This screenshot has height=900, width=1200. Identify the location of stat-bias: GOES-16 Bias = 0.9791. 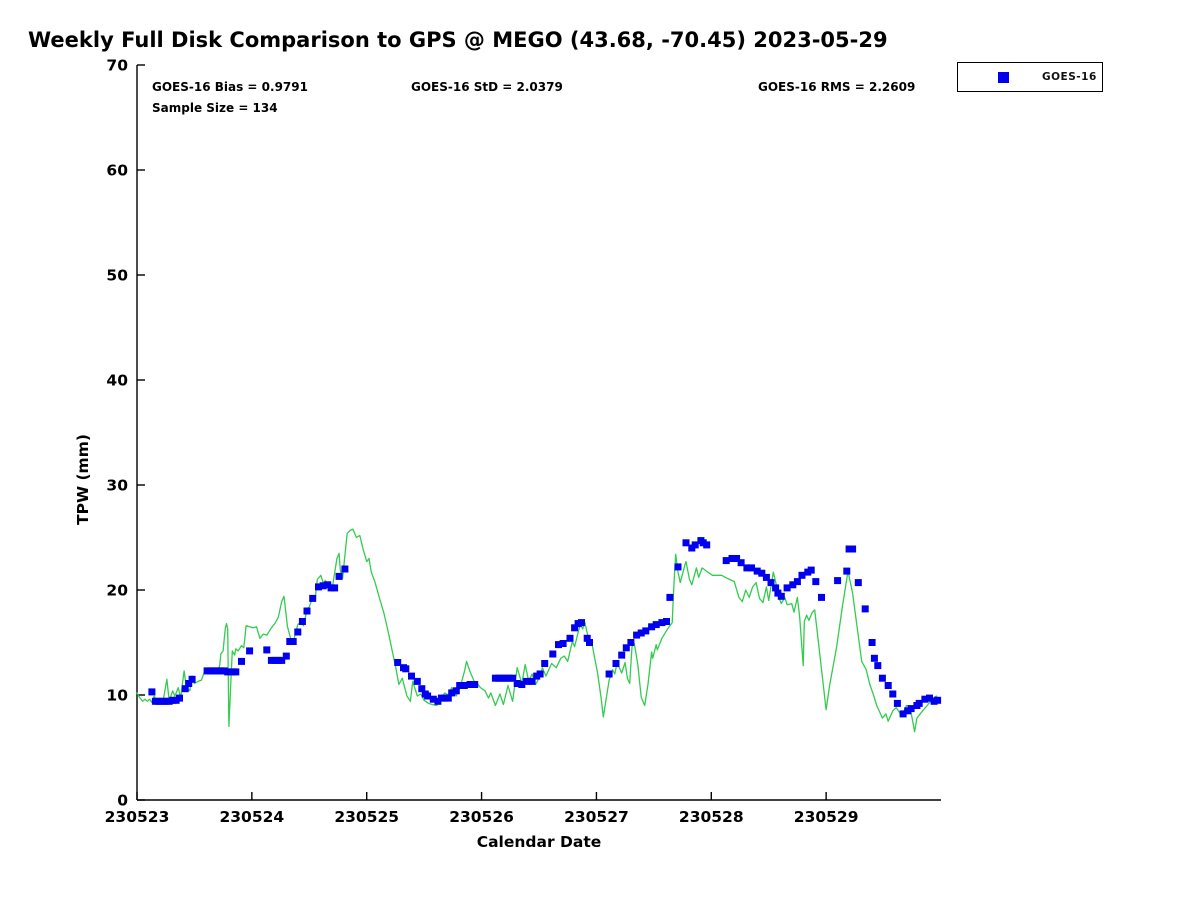
(230, 87).